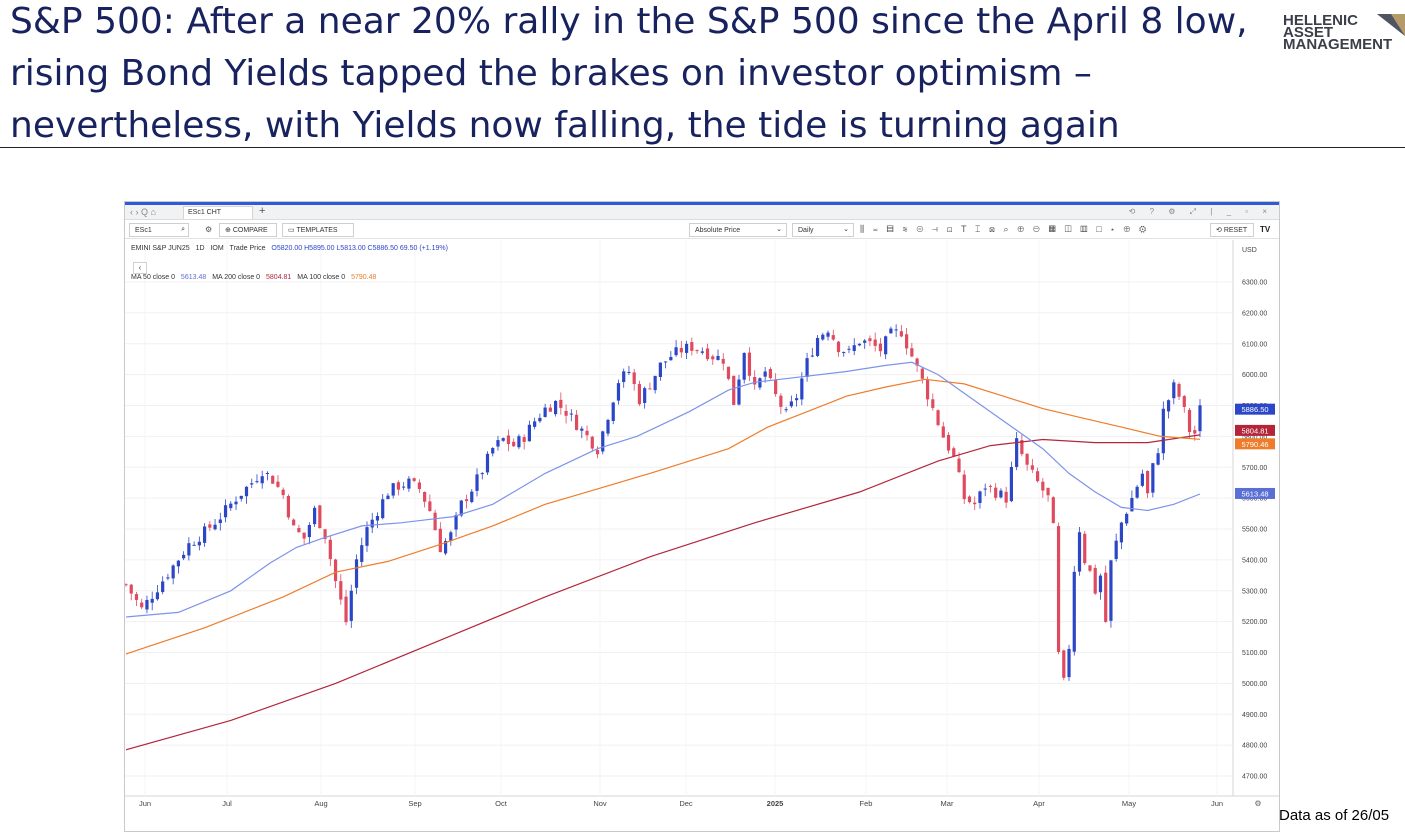 This screenshot has height=833, width=1405. I want to click on compare-label: COMPARE, so click(250, 230).